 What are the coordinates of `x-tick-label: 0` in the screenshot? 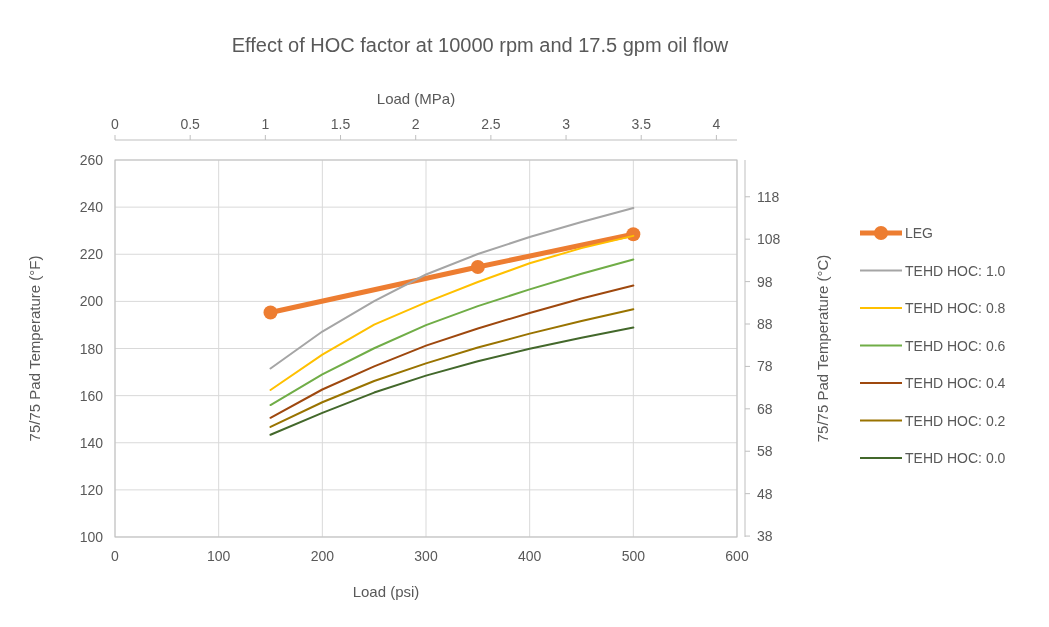 It's located at (115, 556).